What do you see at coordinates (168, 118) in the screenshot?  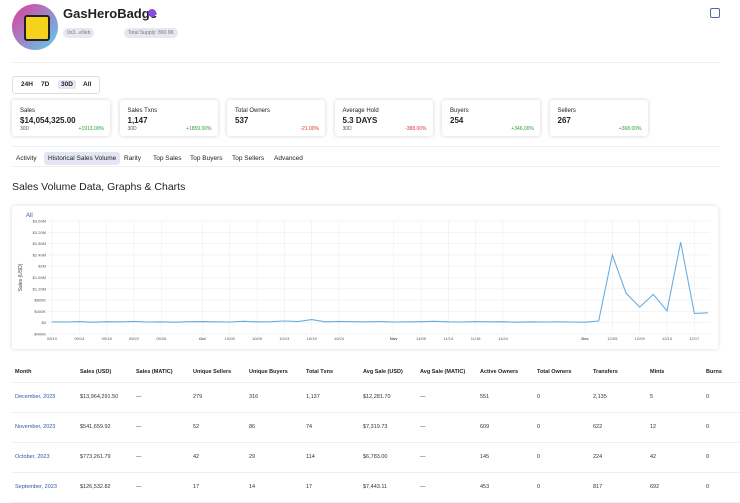 I see `stat-card: Sales Txns 1,147 30D +1859.00%` at bounding box center [168, 118].